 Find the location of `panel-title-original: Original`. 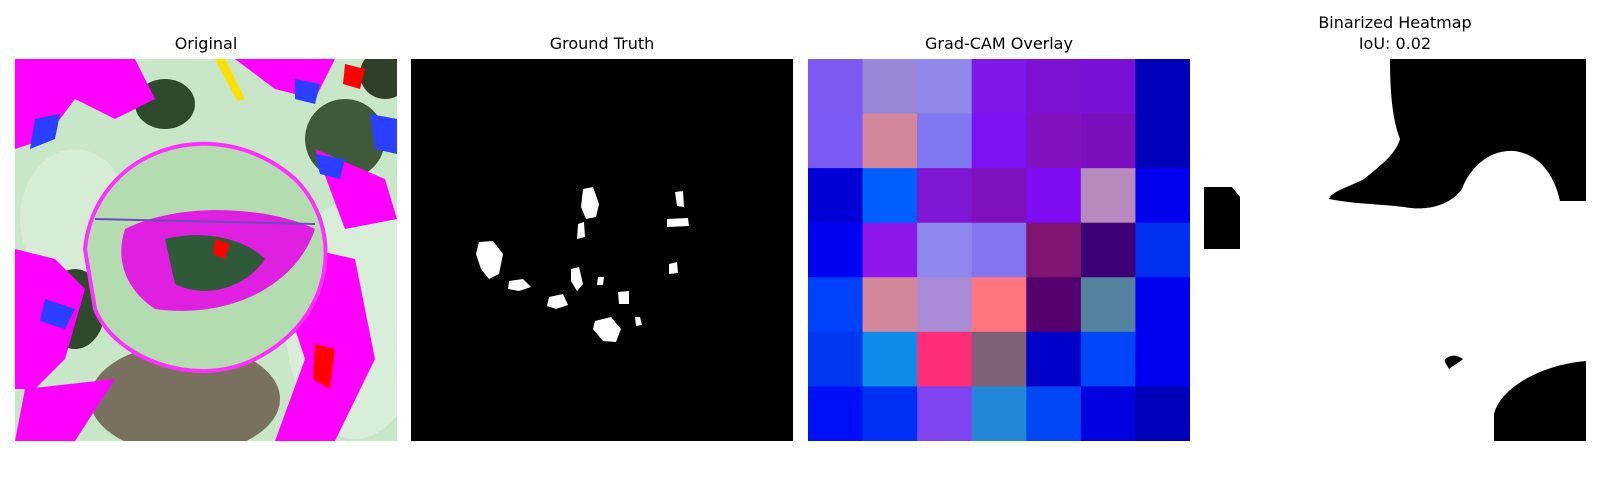

panel-title-original: Original is located at coordinates (206, 44).